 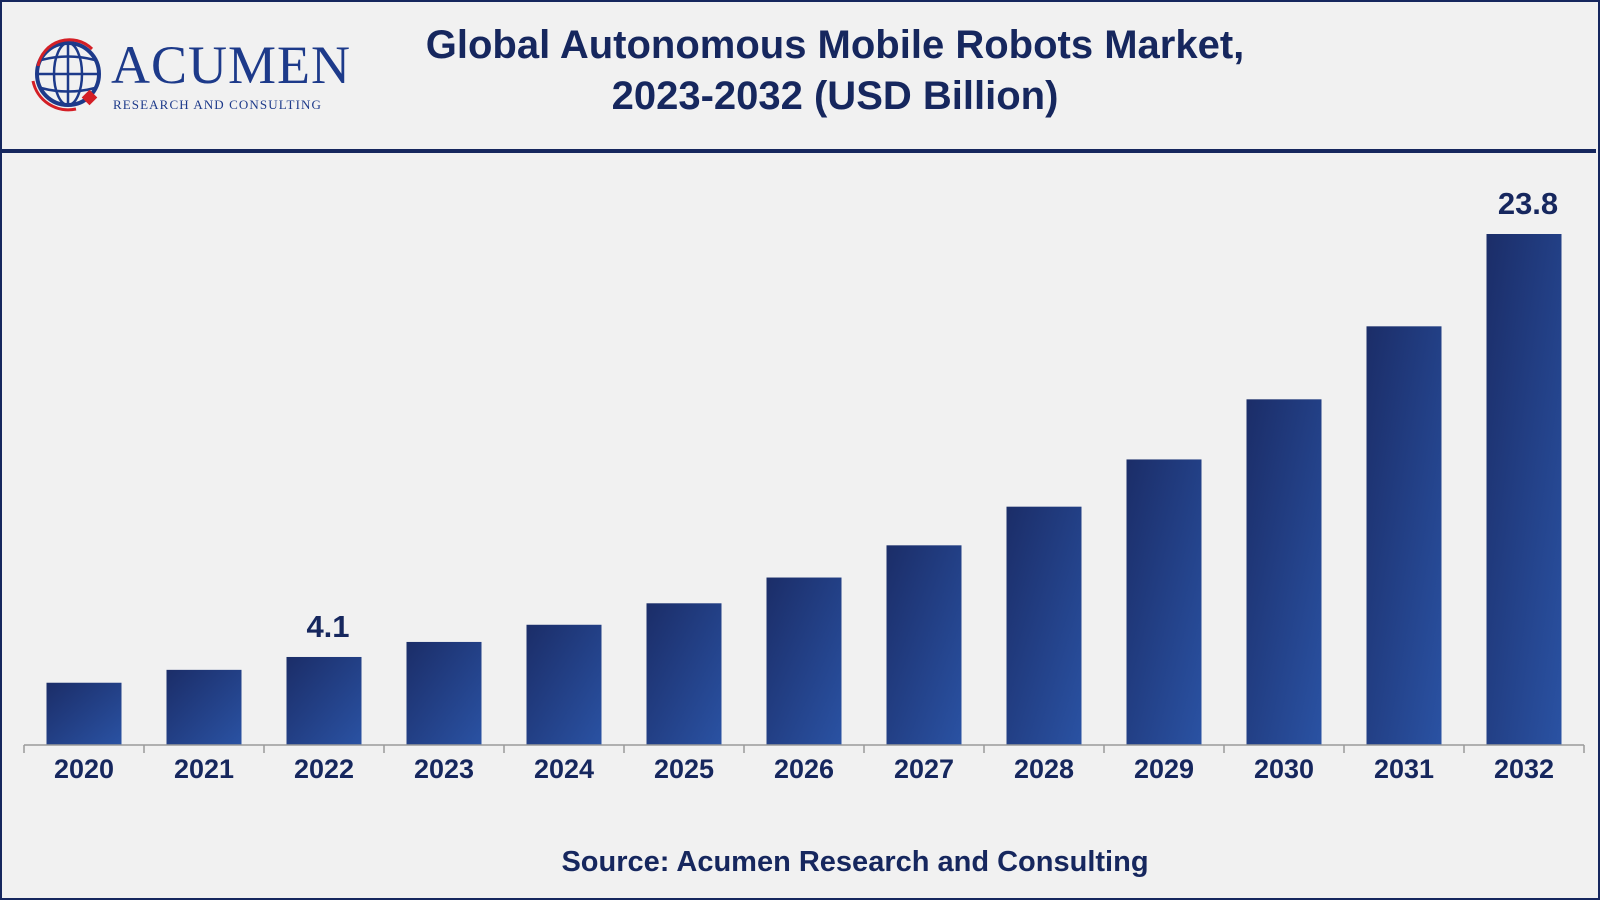 What do you see at coordinates (327, 626) in the screenshot?
I see `data-label-2022: 4.1` at bounding box center [327, 626].